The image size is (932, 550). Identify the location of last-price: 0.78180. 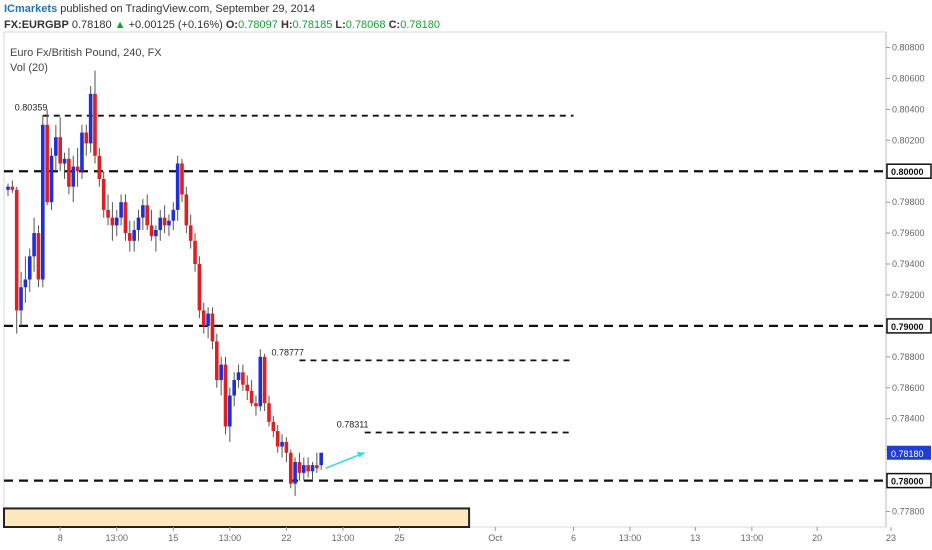
(91, 25).